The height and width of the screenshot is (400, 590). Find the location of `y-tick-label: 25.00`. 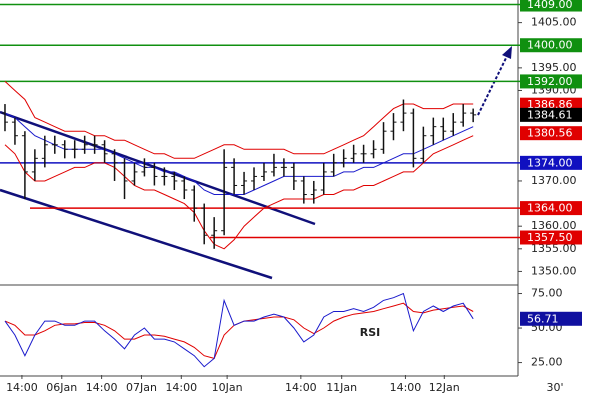

y-tick-label: 25.00 is located at coordinates (547, 362).